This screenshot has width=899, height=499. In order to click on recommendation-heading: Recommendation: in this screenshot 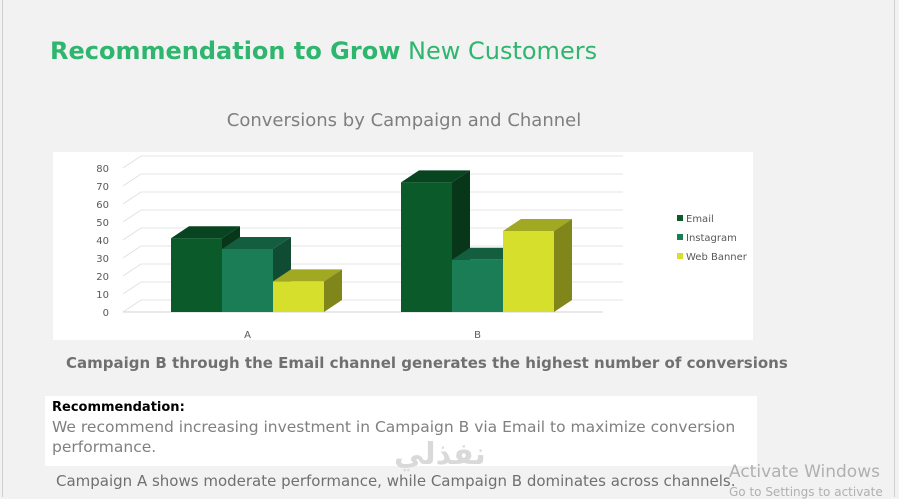, I will do `click(118, 407)`.